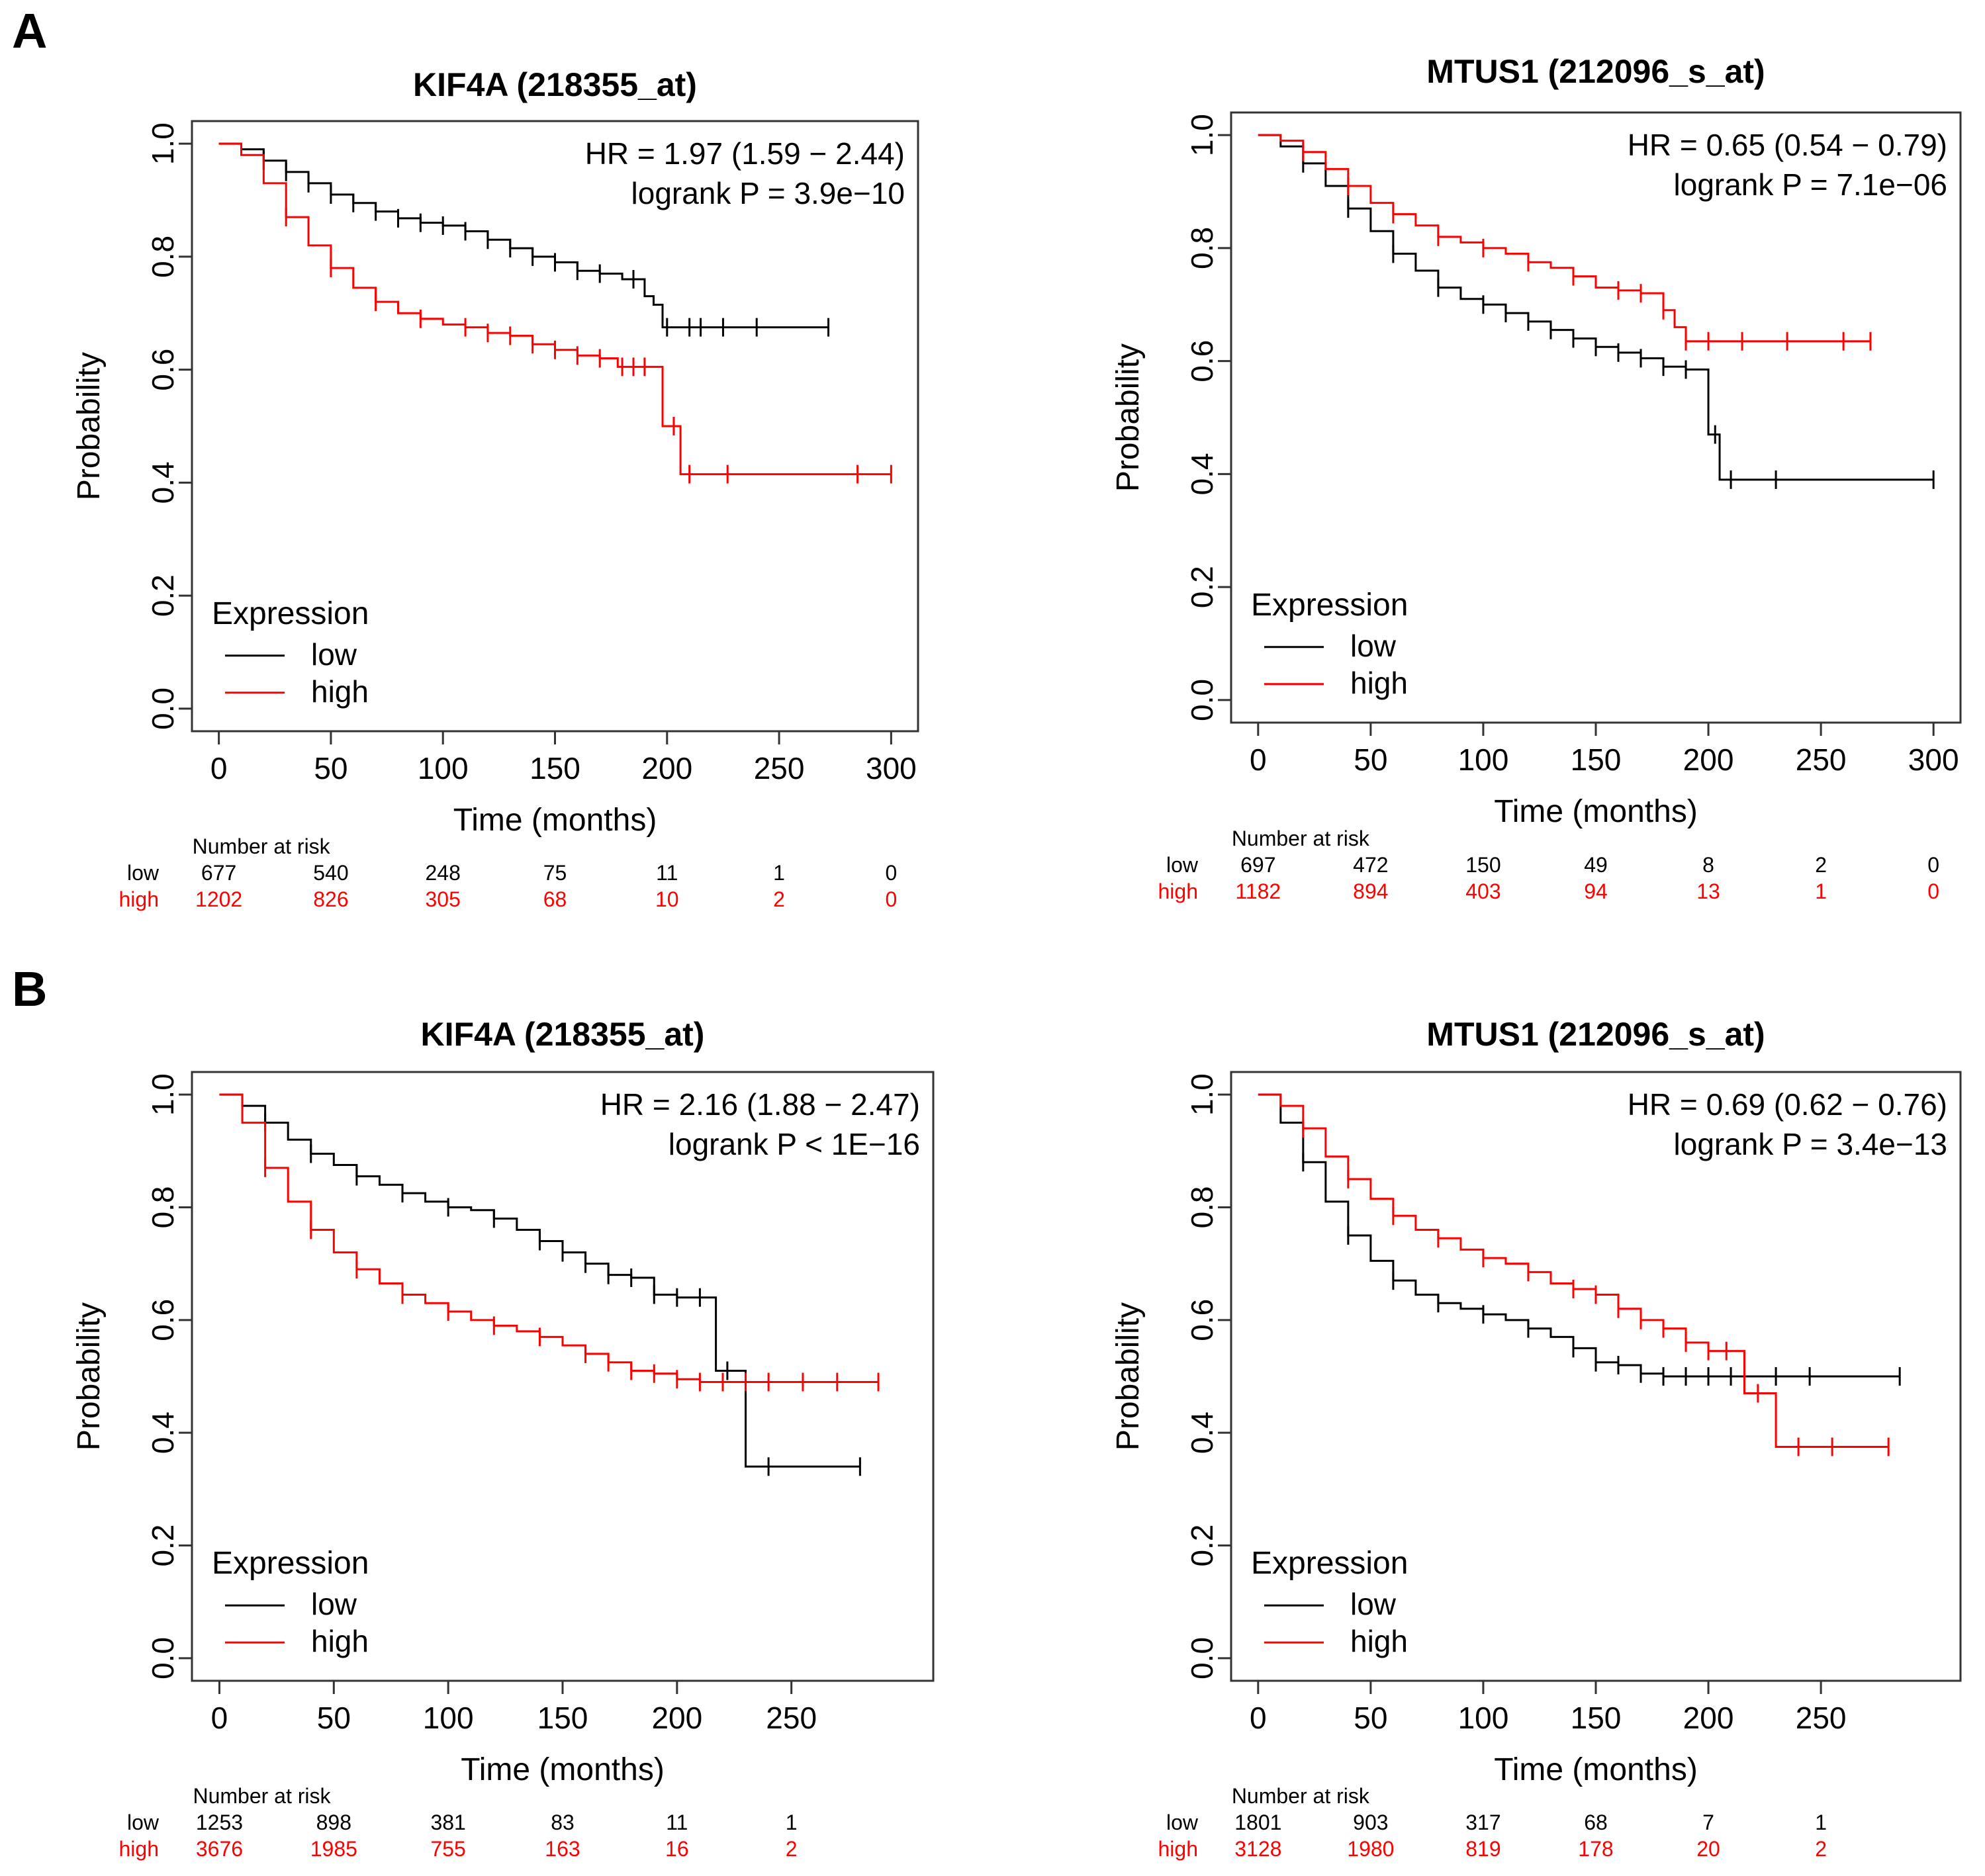  What do you see at coordinates (1301, 1796) in the screenshot?
I see `risk-table-header: Number at risk` at bounding box center [1301, 1796].